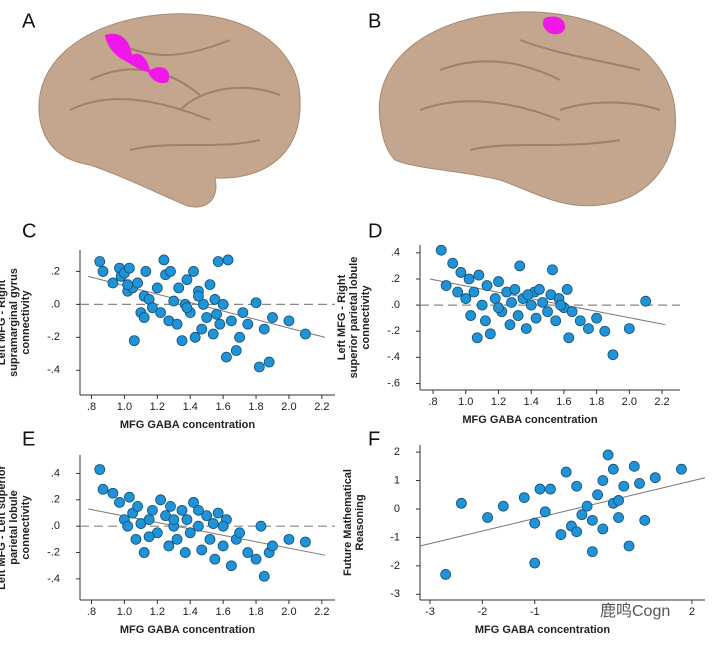  Describe the element at coordinates (395, 594) in the screenshot. I see `y-tick-label: -3` at that location.